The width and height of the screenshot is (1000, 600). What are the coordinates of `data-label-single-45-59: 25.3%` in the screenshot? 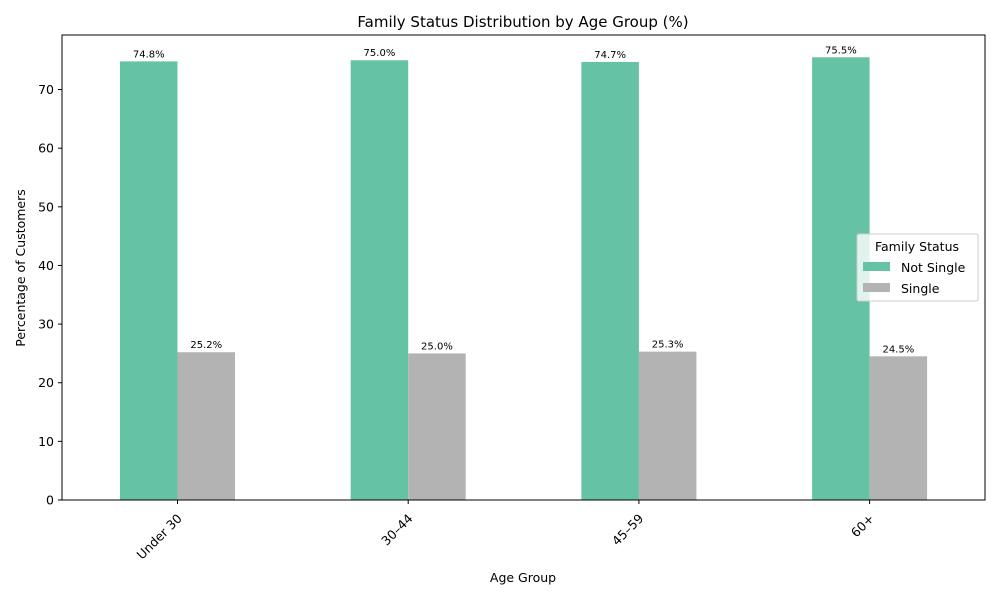 It's located at (668, 345).